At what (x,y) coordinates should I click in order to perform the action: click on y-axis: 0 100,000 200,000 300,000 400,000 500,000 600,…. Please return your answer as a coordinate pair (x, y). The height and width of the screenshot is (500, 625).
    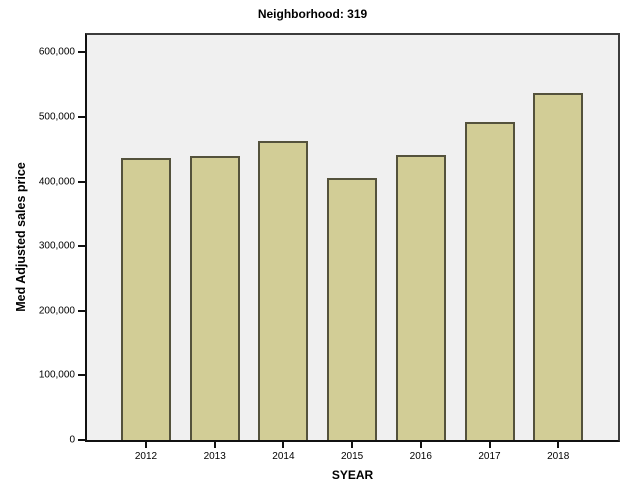
    Looking at the image, I should click on (42, 240).